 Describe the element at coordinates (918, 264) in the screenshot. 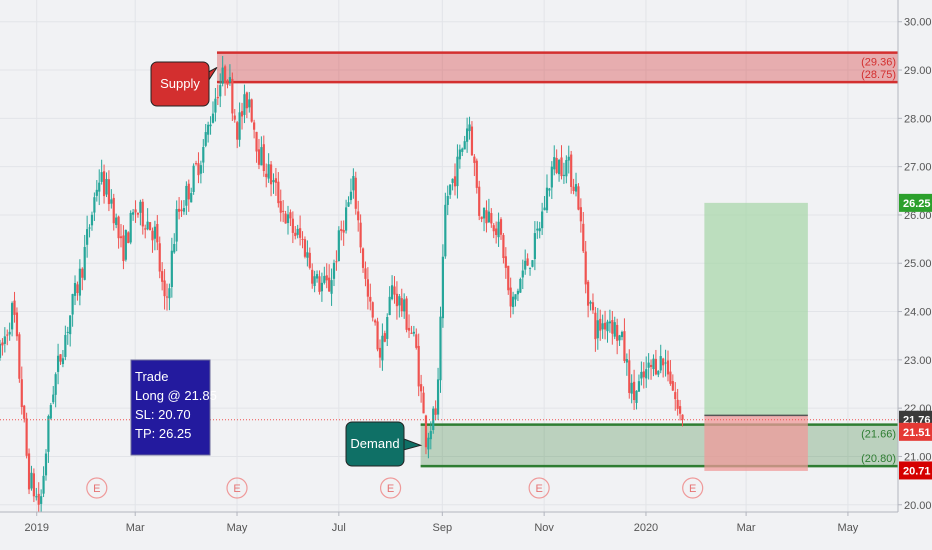

I see `price-tick-label: 25.00` at that location.